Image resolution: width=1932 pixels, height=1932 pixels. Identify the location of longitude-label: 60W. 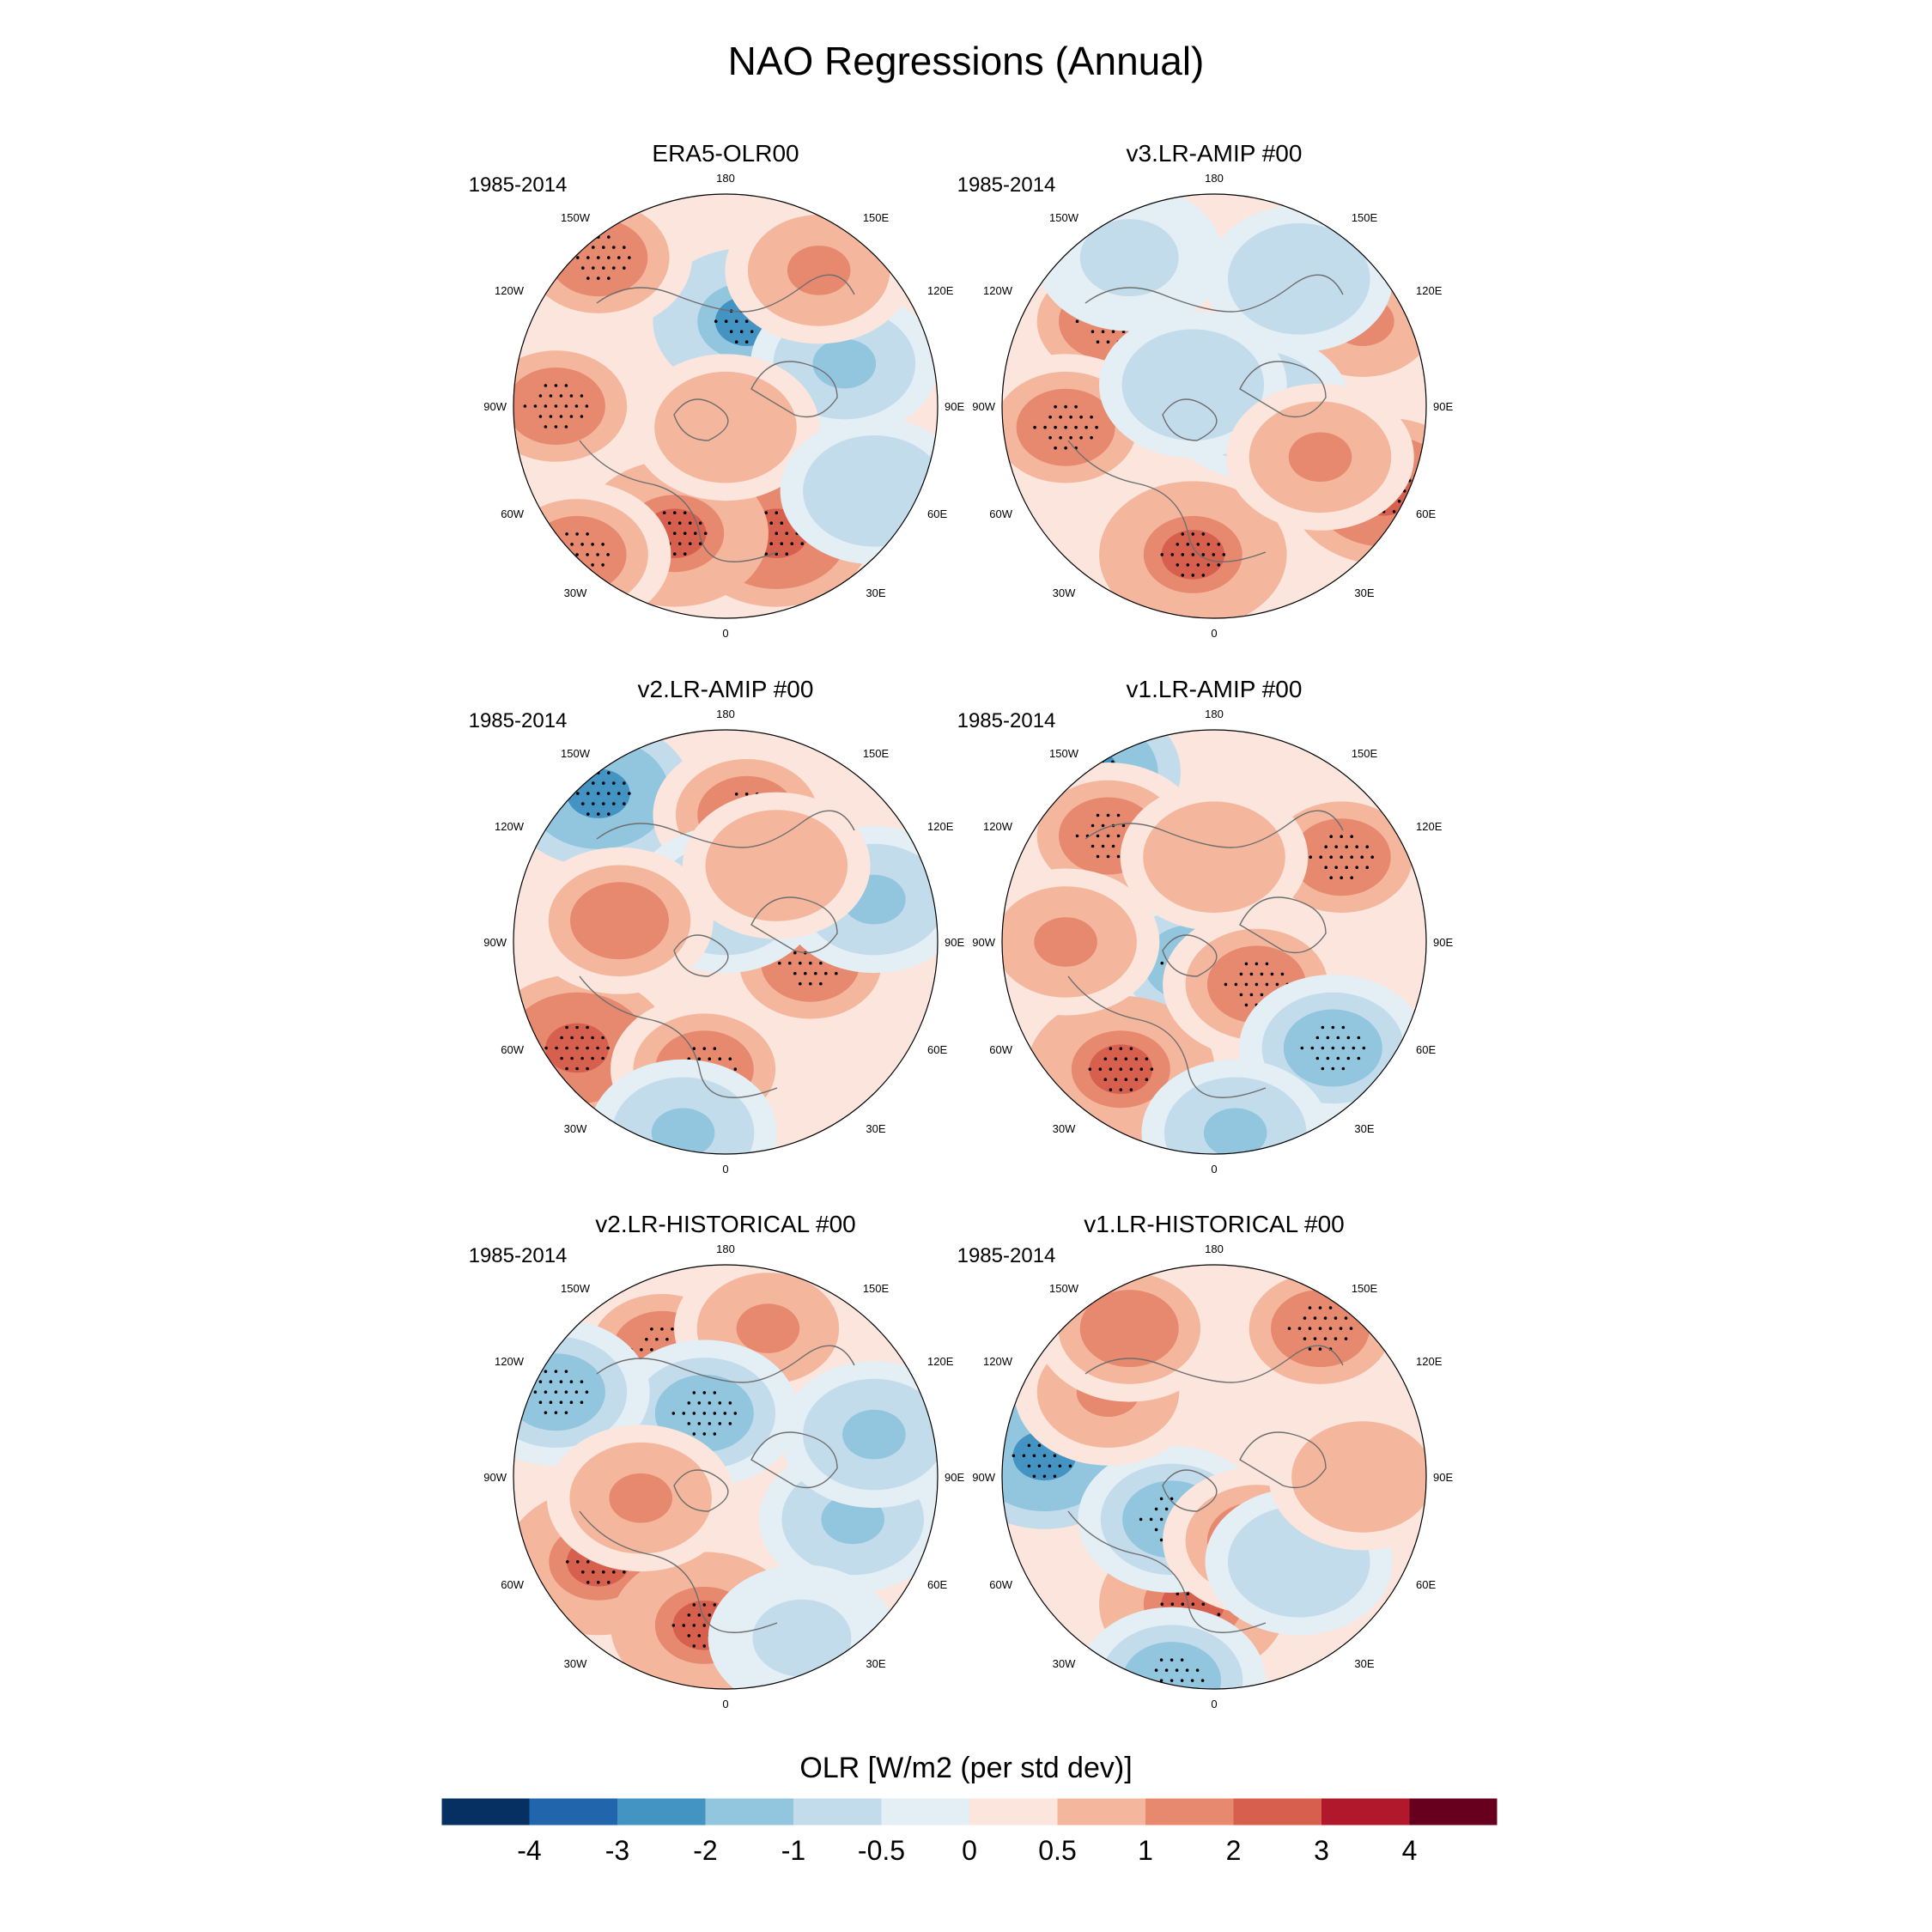
(1001, 1584).